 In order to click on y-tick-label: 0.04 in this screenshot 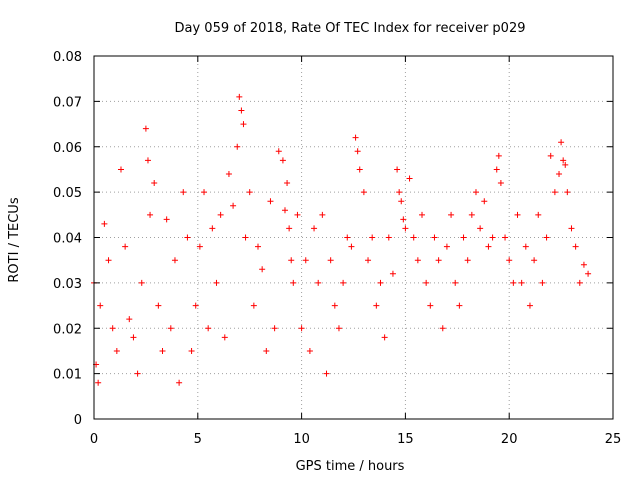, I will do `click(67, 239)`.